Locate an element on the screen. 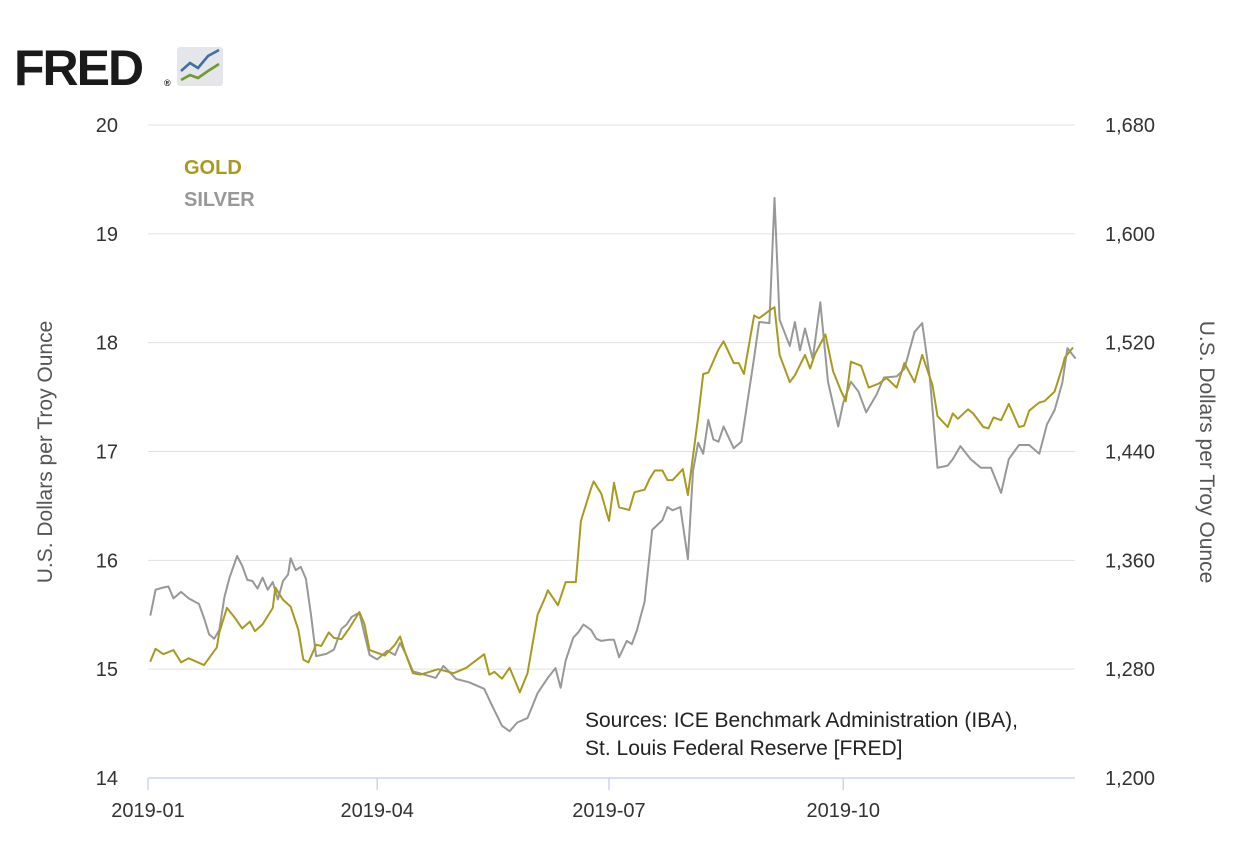 The width and height of the screenshot is (1260, 842). fred-logo-registered-mark: ® is located at coordinates (167, 83).